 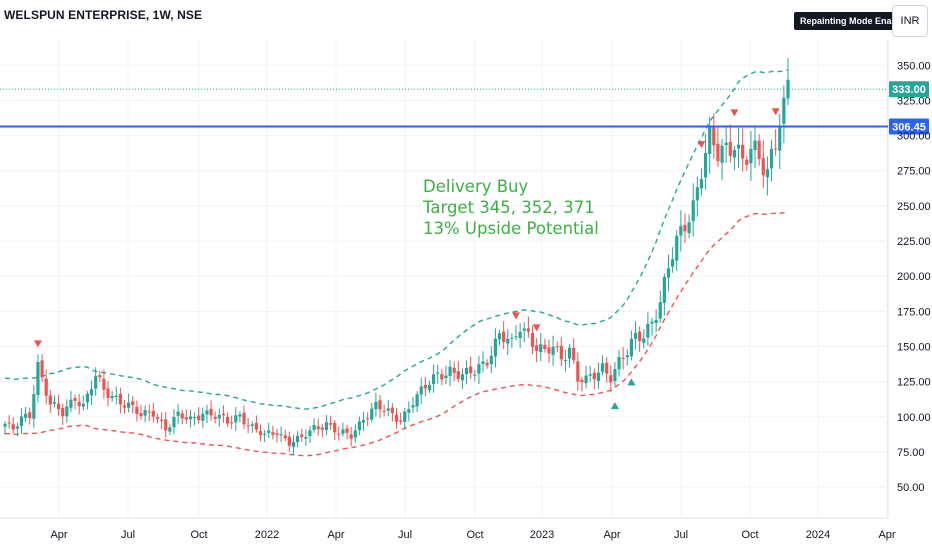 I want to click on price-tick-label: 325.00, so click(x=914, y=101).